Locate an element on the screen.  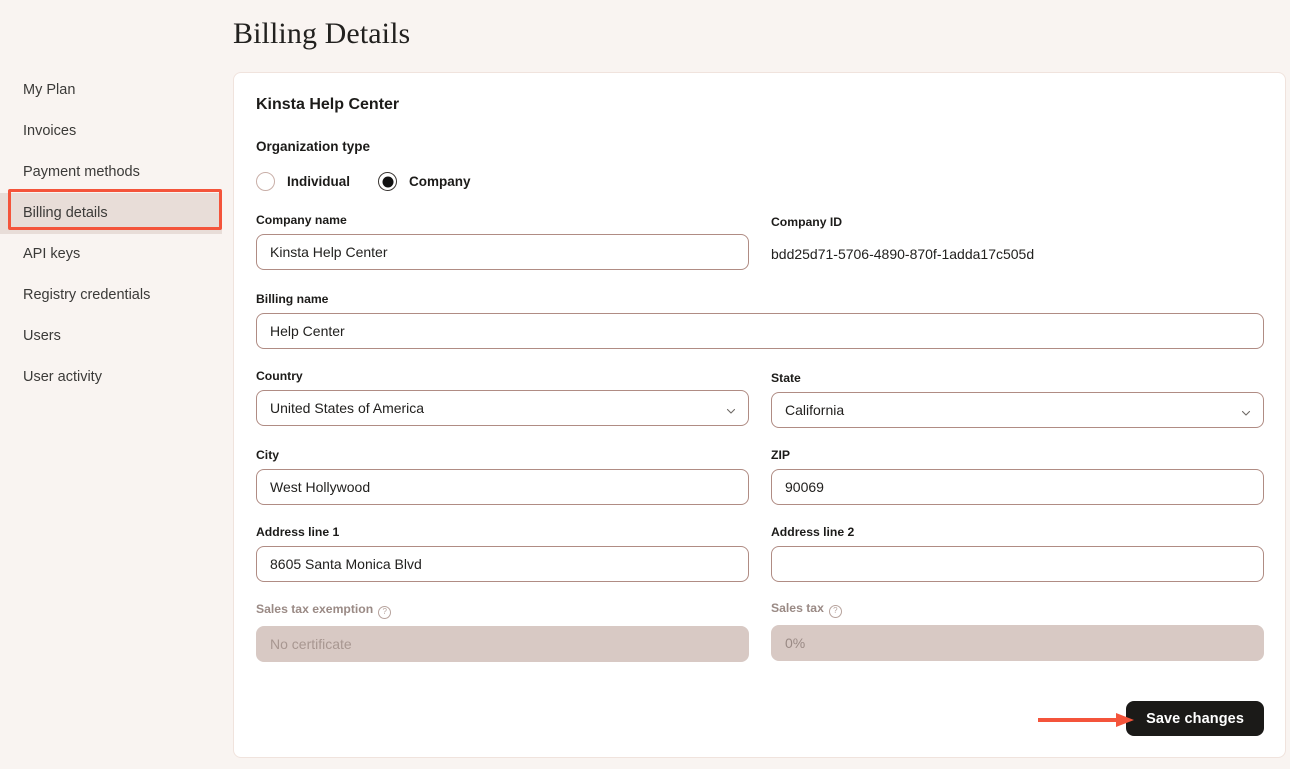
card-title: Kinsta Help Center is located at coordinates (328, 104).